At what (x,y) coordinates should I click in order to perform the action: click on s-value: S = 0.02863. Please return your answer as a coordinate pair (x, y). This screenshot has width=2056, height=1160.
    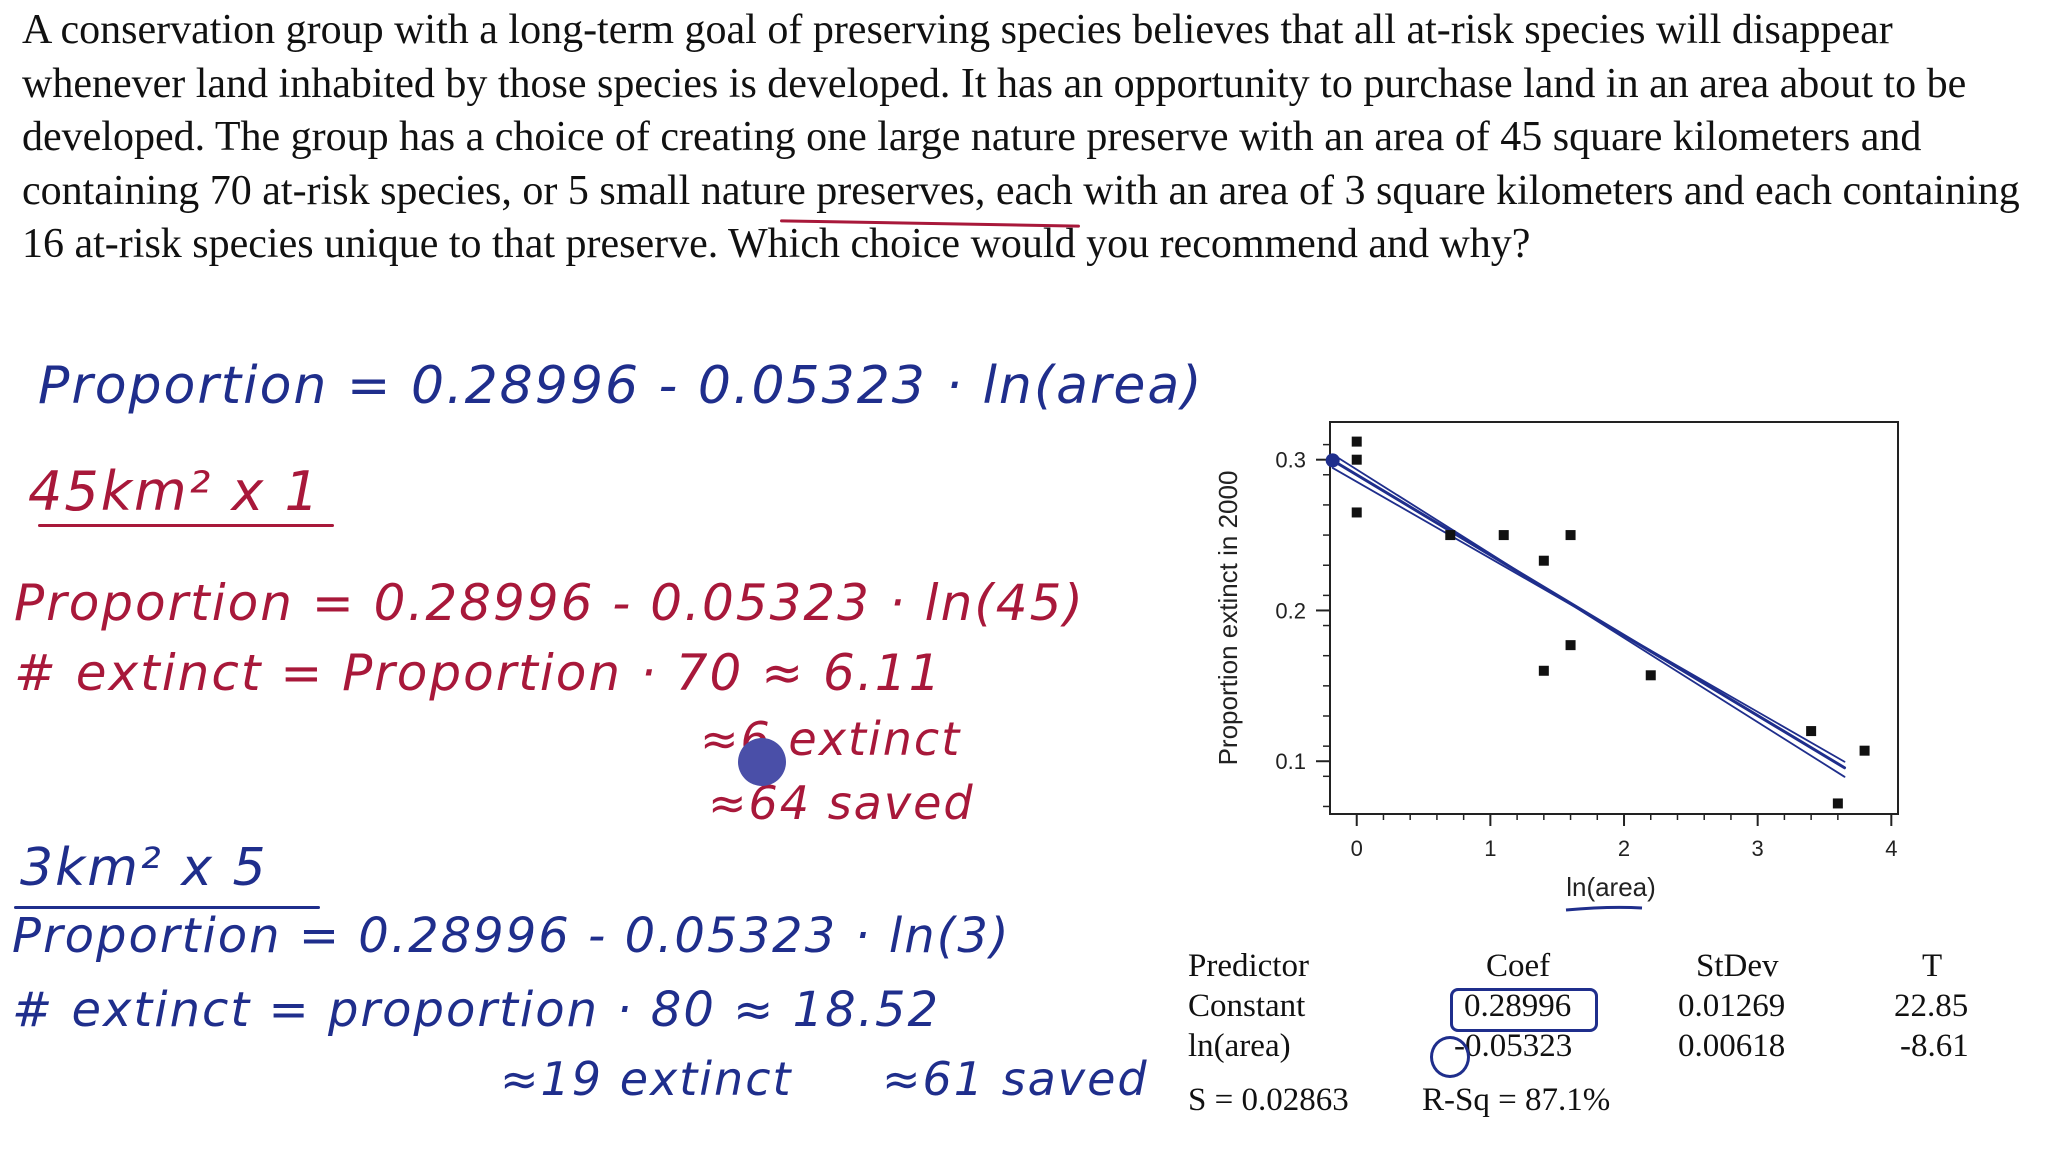
    Looking at the image, I should click on (1268, 1100).